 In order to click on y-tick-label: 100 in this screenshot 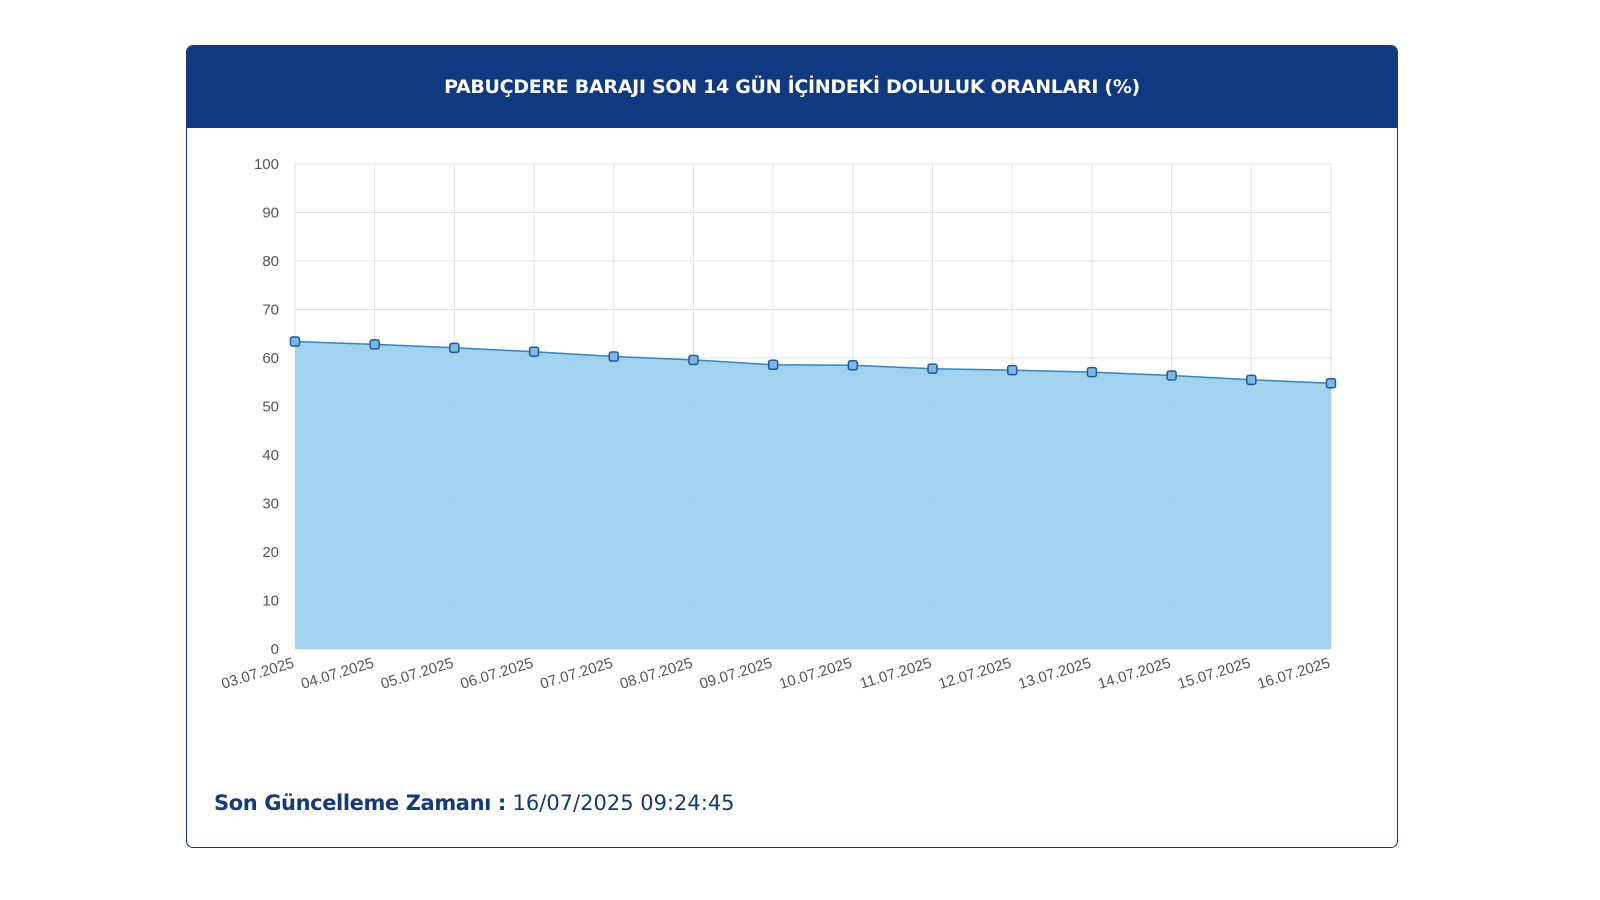, I will do `click(266, 164)`.